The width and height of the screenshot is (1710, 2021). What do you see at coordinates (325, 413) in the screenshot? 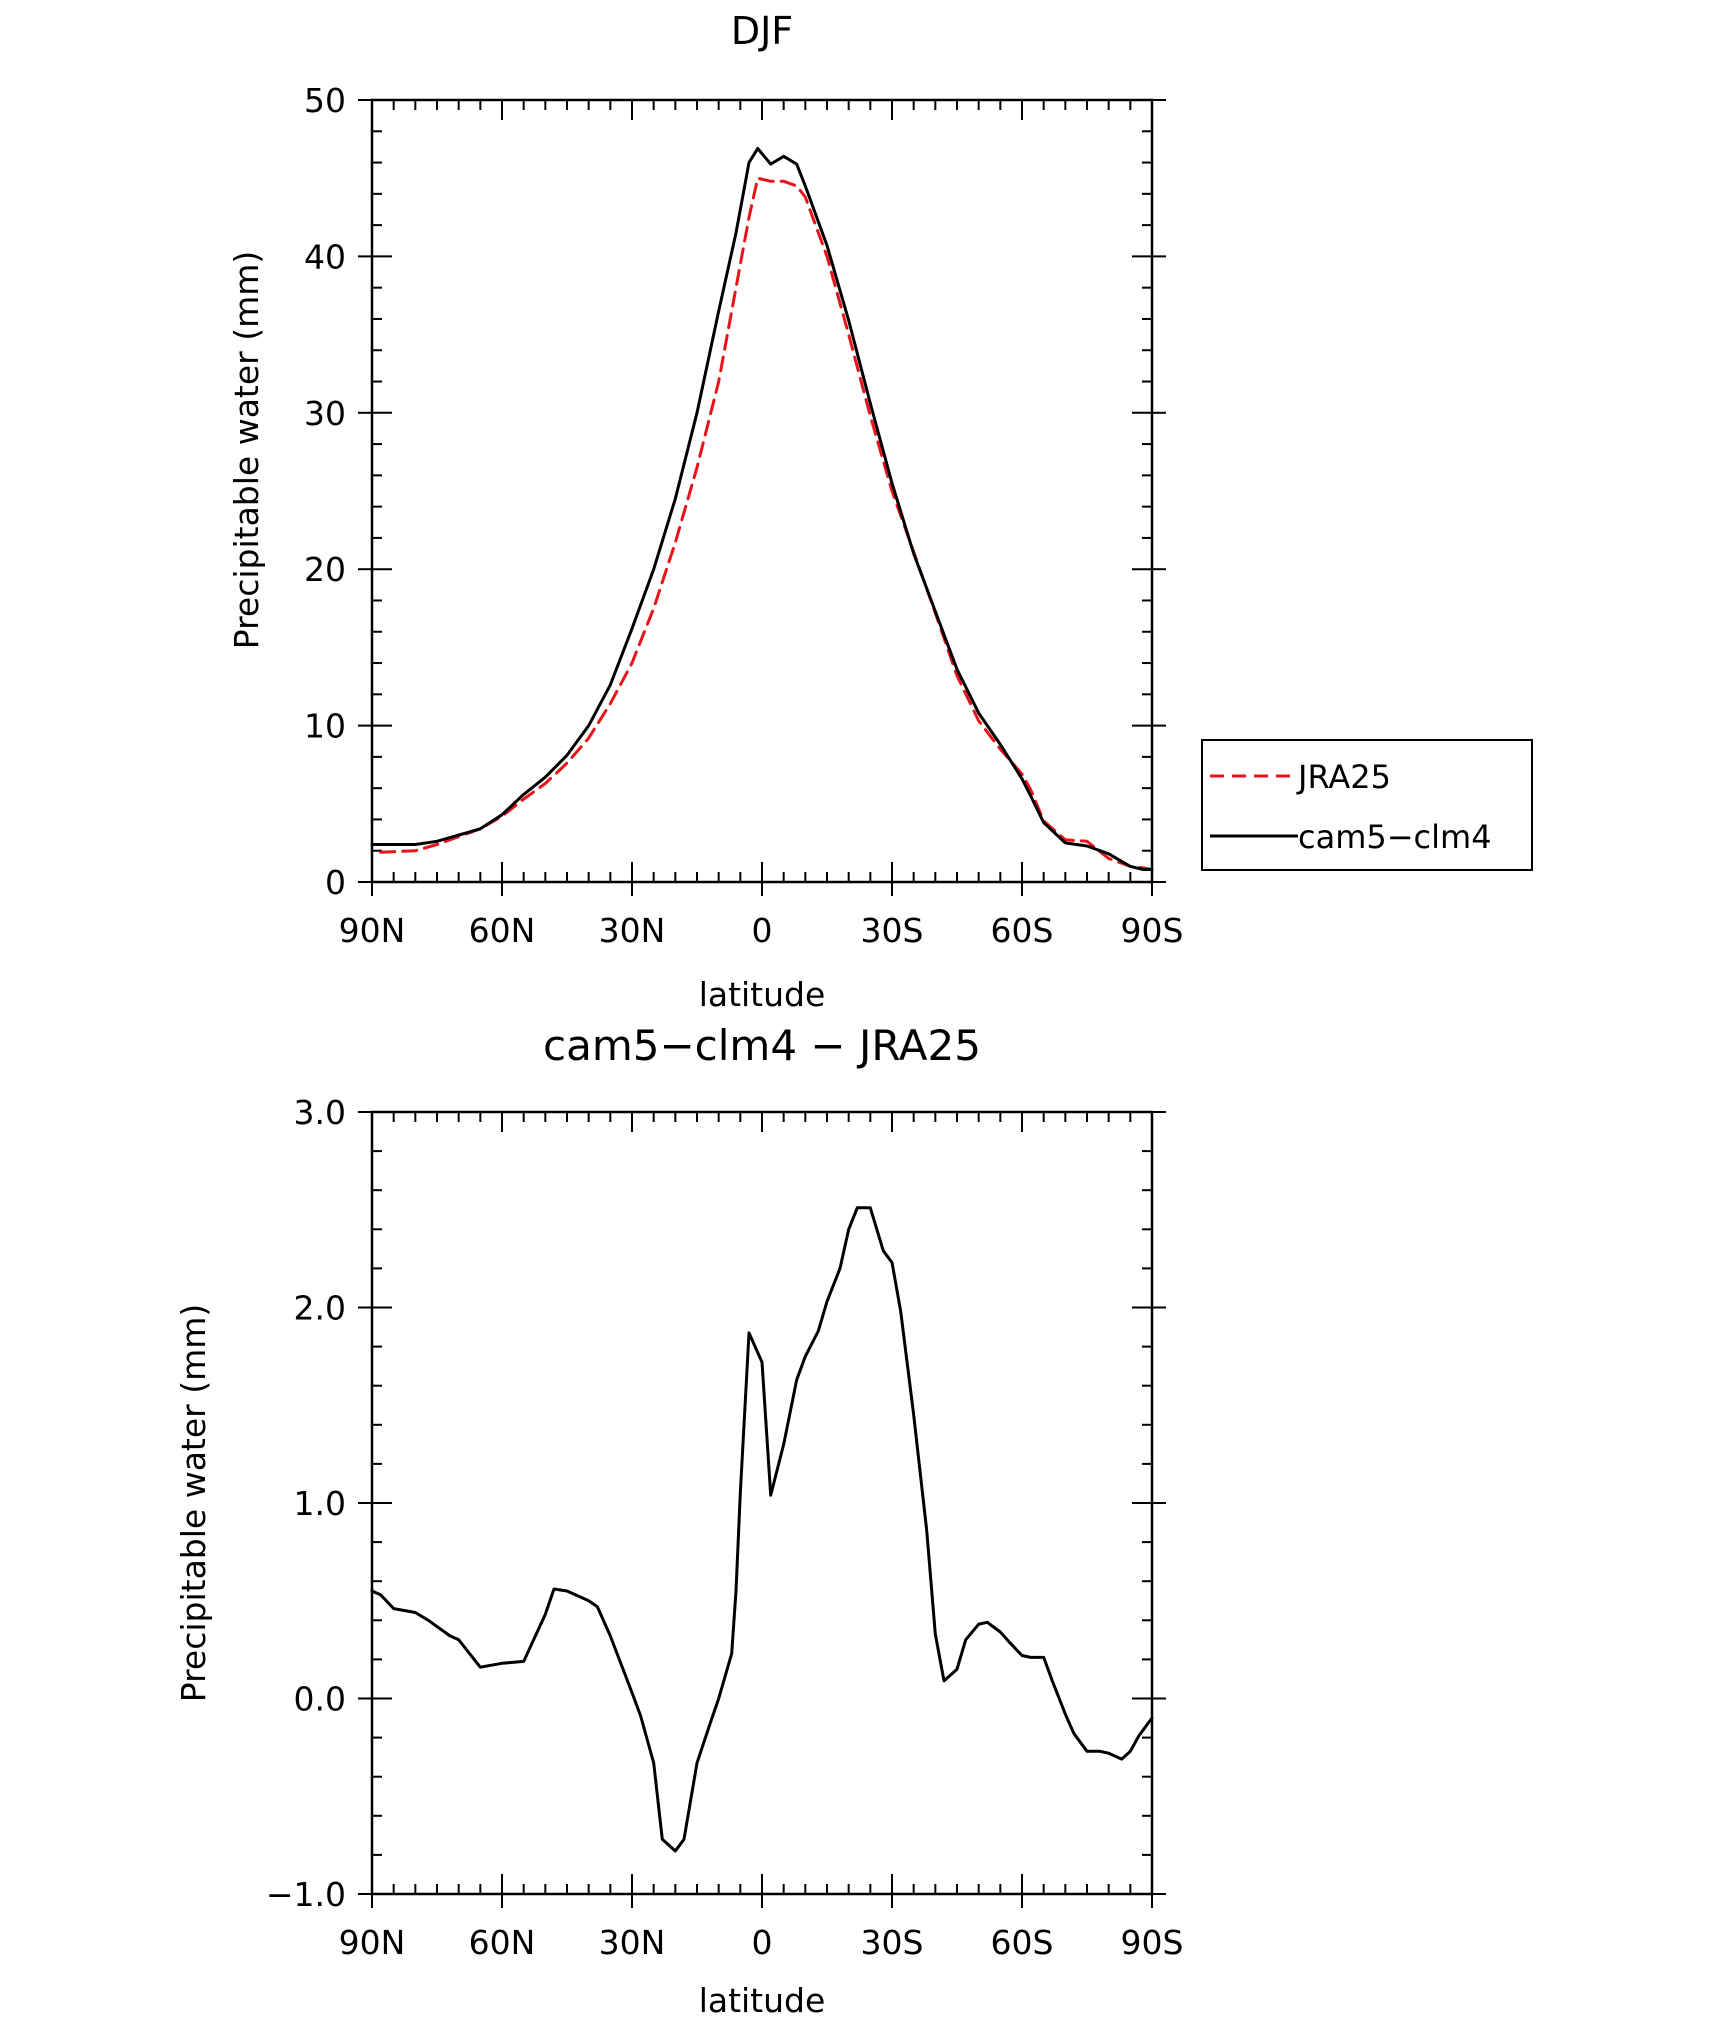
I see `y-tick-label: 30` at bounding box center [325, 413].